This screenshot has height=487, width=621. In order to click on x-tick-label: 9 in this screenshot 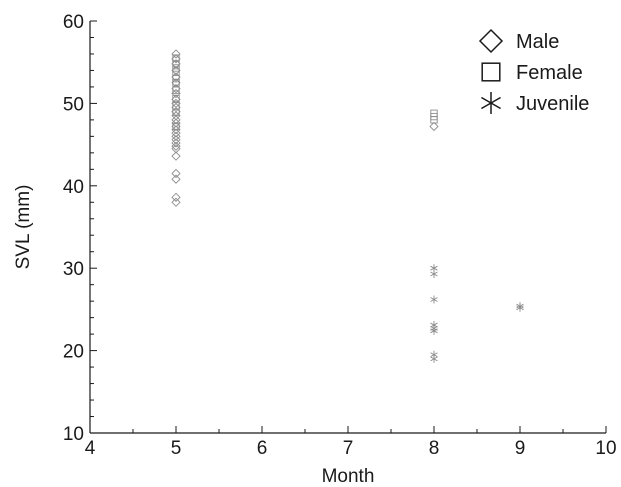, I will do `click(520, 448)`.